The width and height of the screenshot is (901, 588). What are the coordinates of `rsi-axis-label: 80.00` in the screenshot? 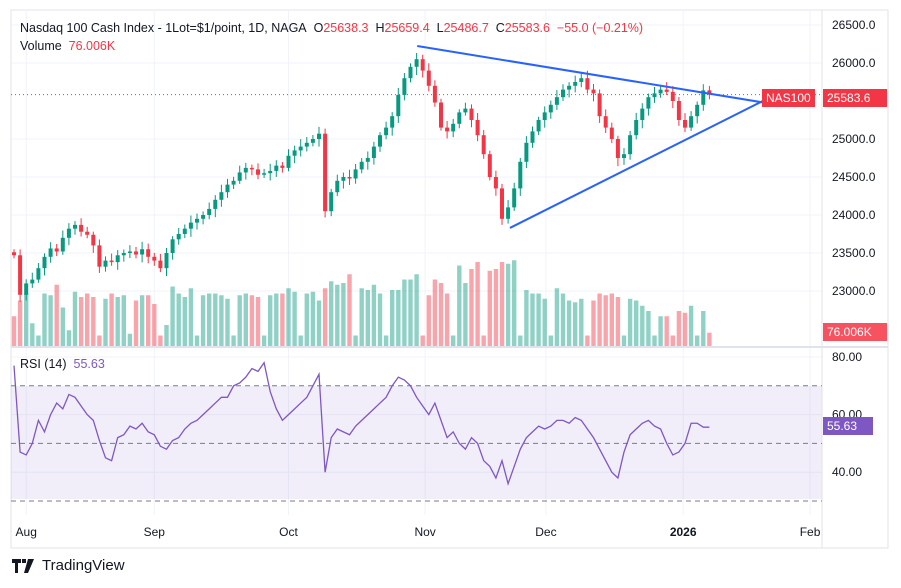 It's located at (847, 357).